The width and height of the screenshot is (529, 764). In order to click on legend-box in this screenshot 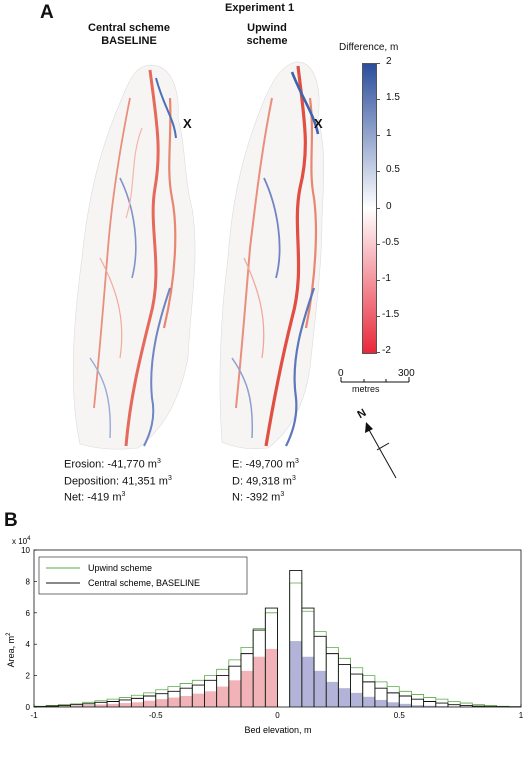, I will do `click(143, 575)`.